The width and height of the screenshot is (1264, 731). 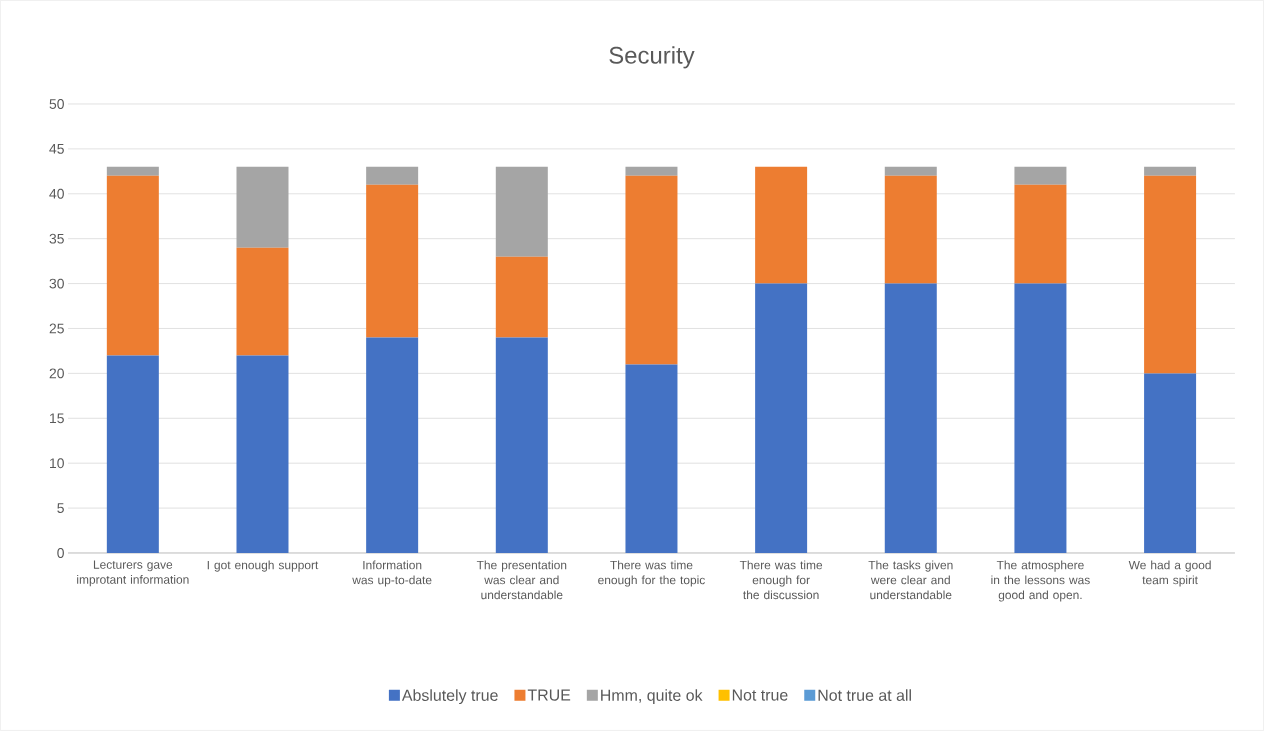 What do you see at coordinates (263, 566) in the screenshot?
I see `x-tick-label: I got enough support` at bounding box center [263, 566].